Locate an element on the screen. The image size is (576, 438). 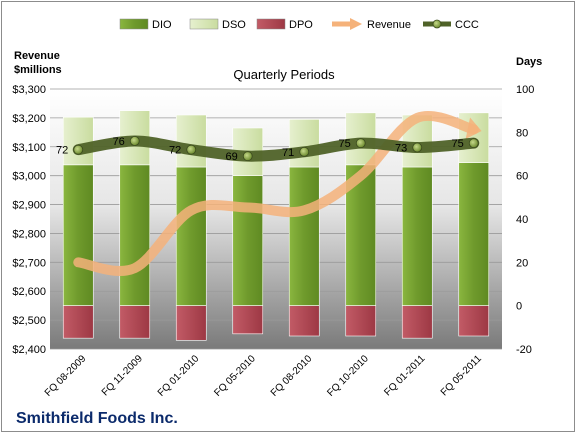
ccc-label-1: 72 is located at coordinates (62, 151).